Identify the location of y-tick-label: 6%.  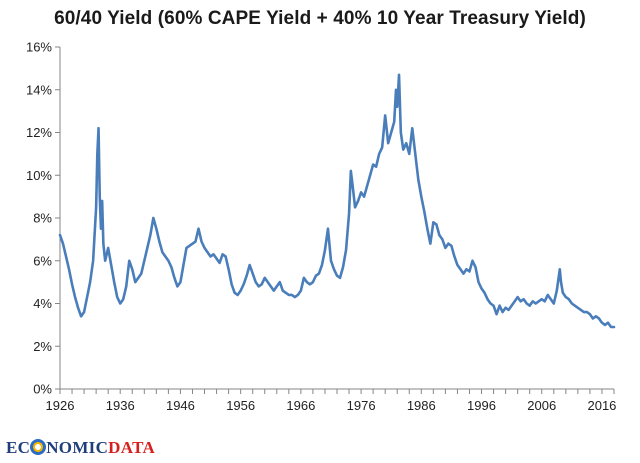
(42, 260).